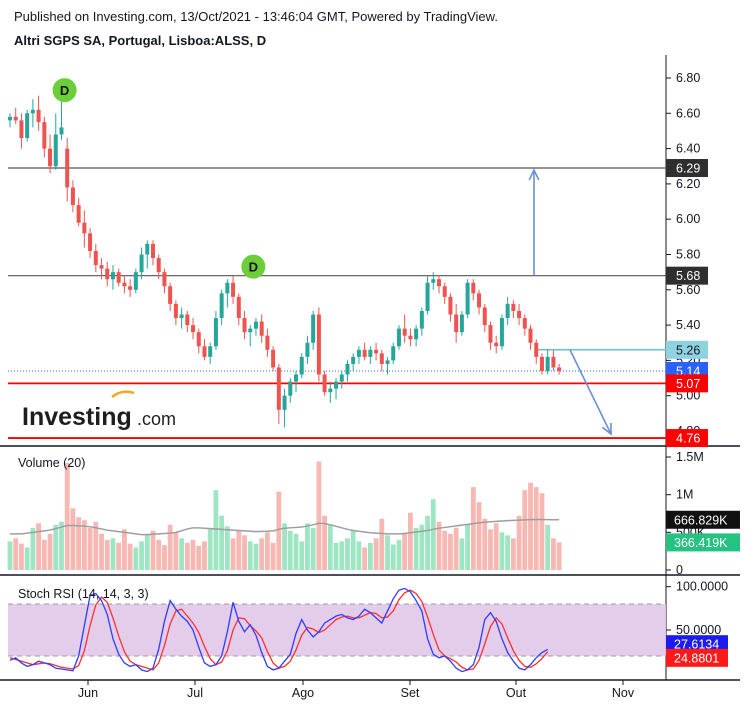 The image size is (747, 707). I want to click on price-tick-label: 5.80, so click(688, 255).